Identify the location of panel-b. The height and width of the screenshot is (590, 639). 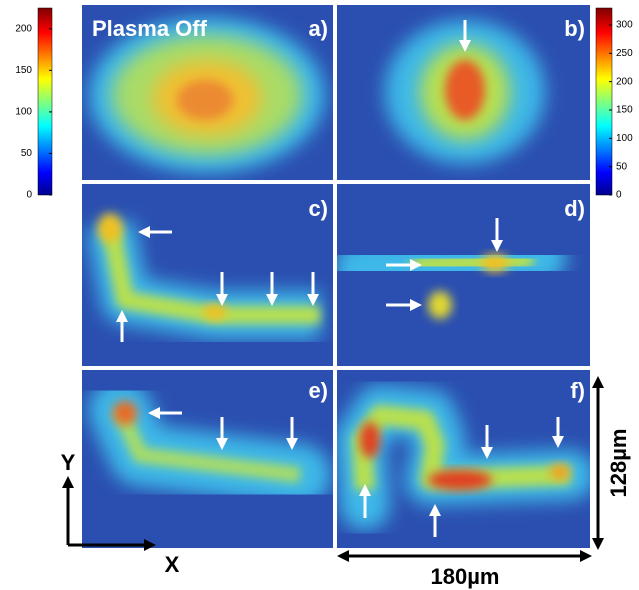
(463, 92).